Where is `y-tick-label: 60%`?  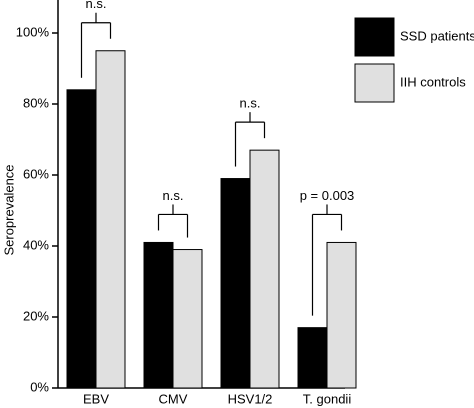 y-tick-label: 60% is located at coordinates (36, 173).